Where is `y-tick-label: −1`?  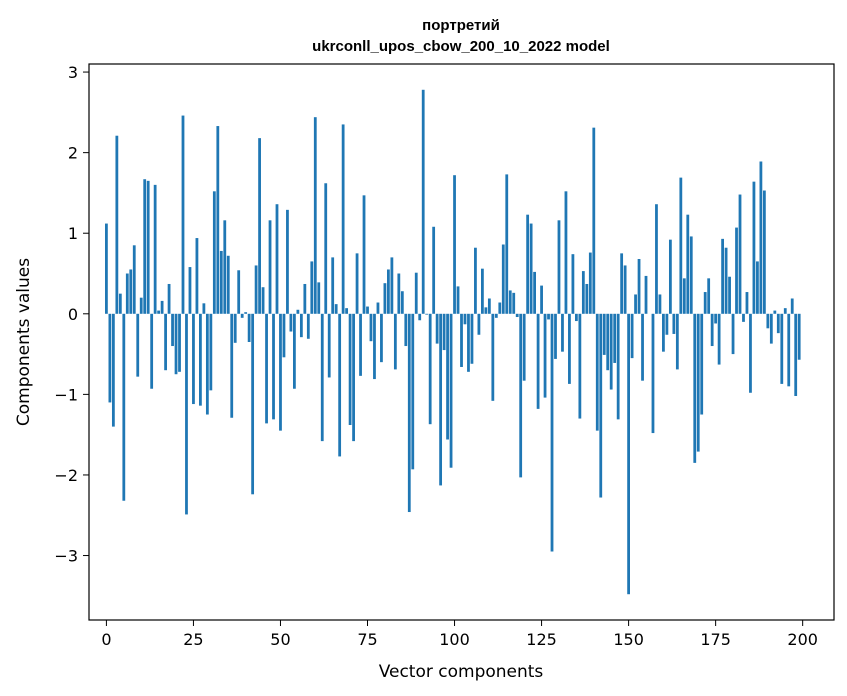
y-tick-label: −1 is located at coordinates (66, 394).